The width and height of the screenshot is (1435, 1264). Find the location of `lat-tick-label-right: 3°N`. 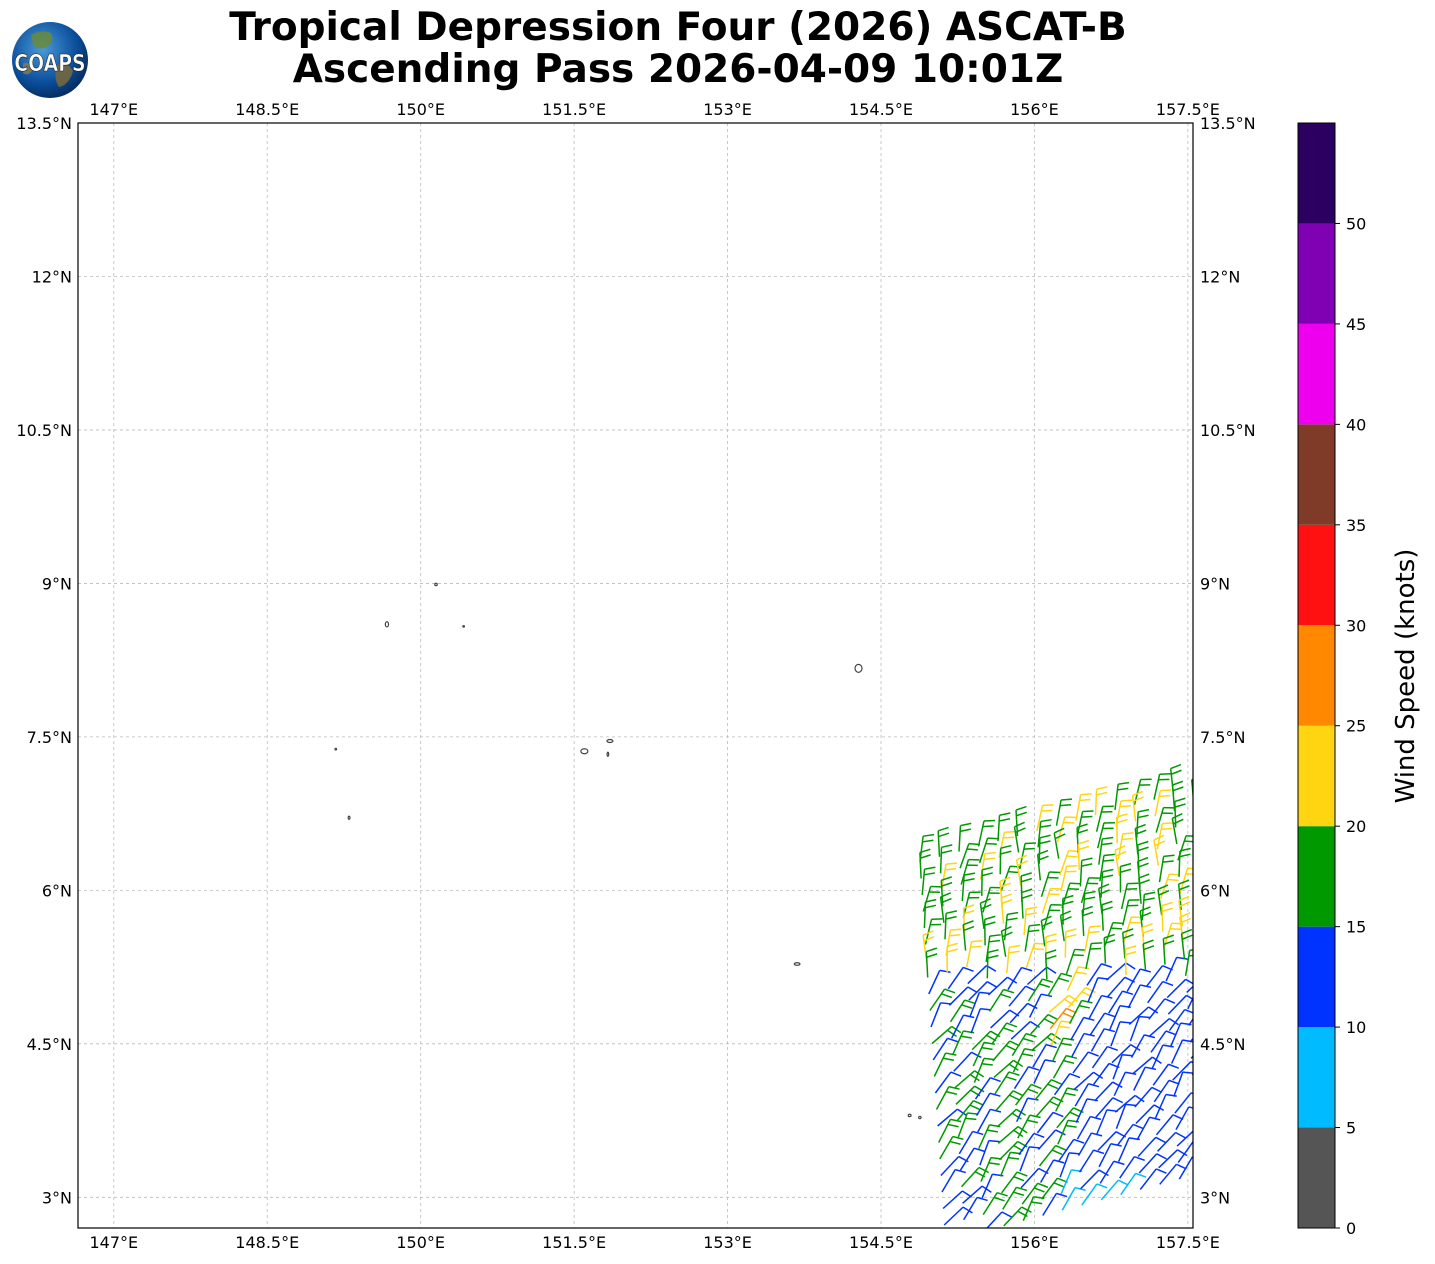

lat-tick-label-right: 3°N is located at coordinates (1215, 1197).